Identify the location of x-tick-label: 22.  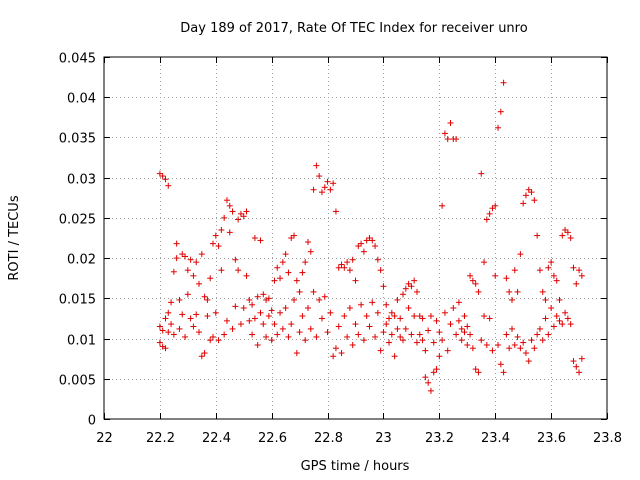
(104, 438).